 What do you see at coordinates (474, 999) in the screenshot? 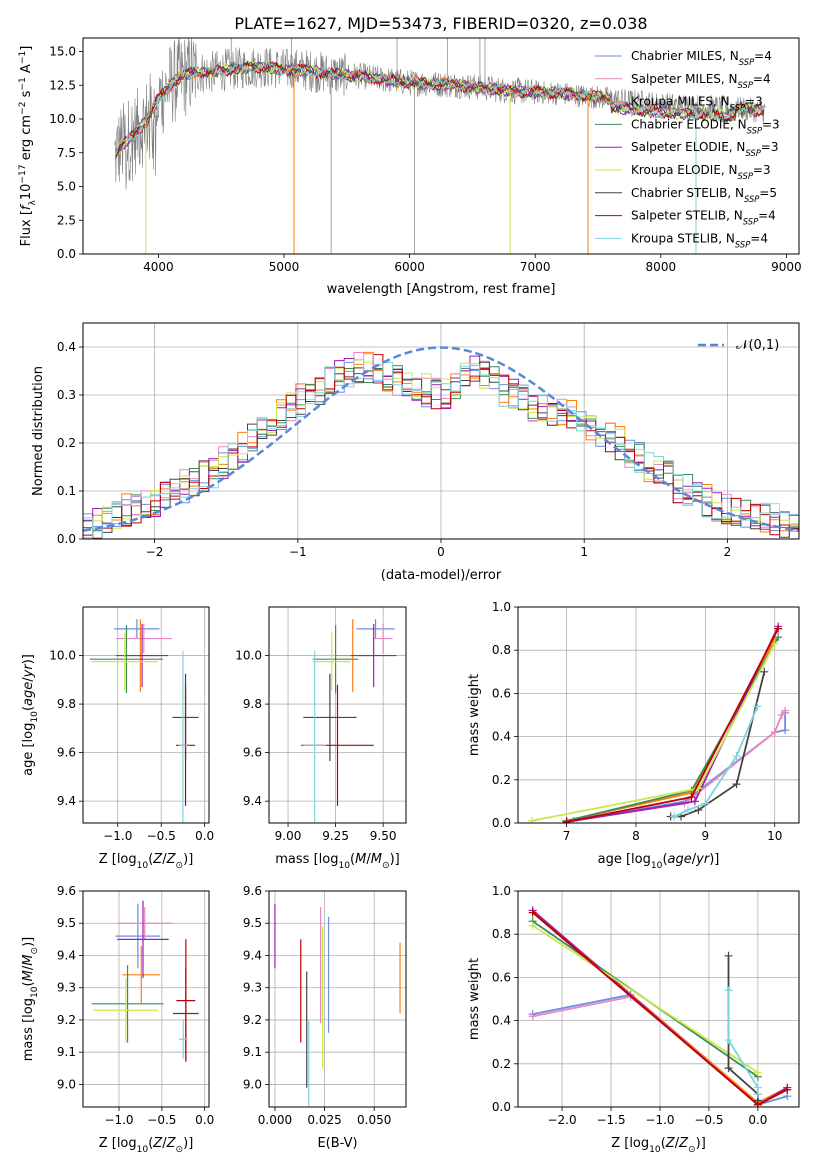
I see `y-axis-label: mass weight` at bounding box center [474, 999].